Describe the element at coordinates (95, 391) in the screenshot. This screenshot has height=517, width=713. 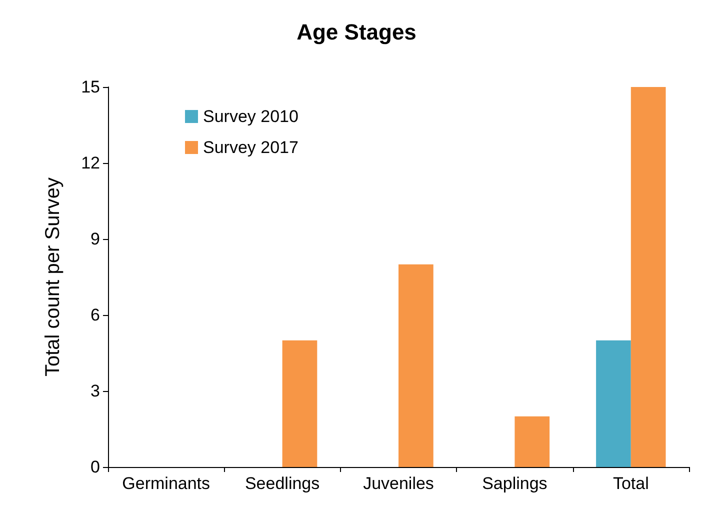
I see `y-tick-label: 3` at that location.